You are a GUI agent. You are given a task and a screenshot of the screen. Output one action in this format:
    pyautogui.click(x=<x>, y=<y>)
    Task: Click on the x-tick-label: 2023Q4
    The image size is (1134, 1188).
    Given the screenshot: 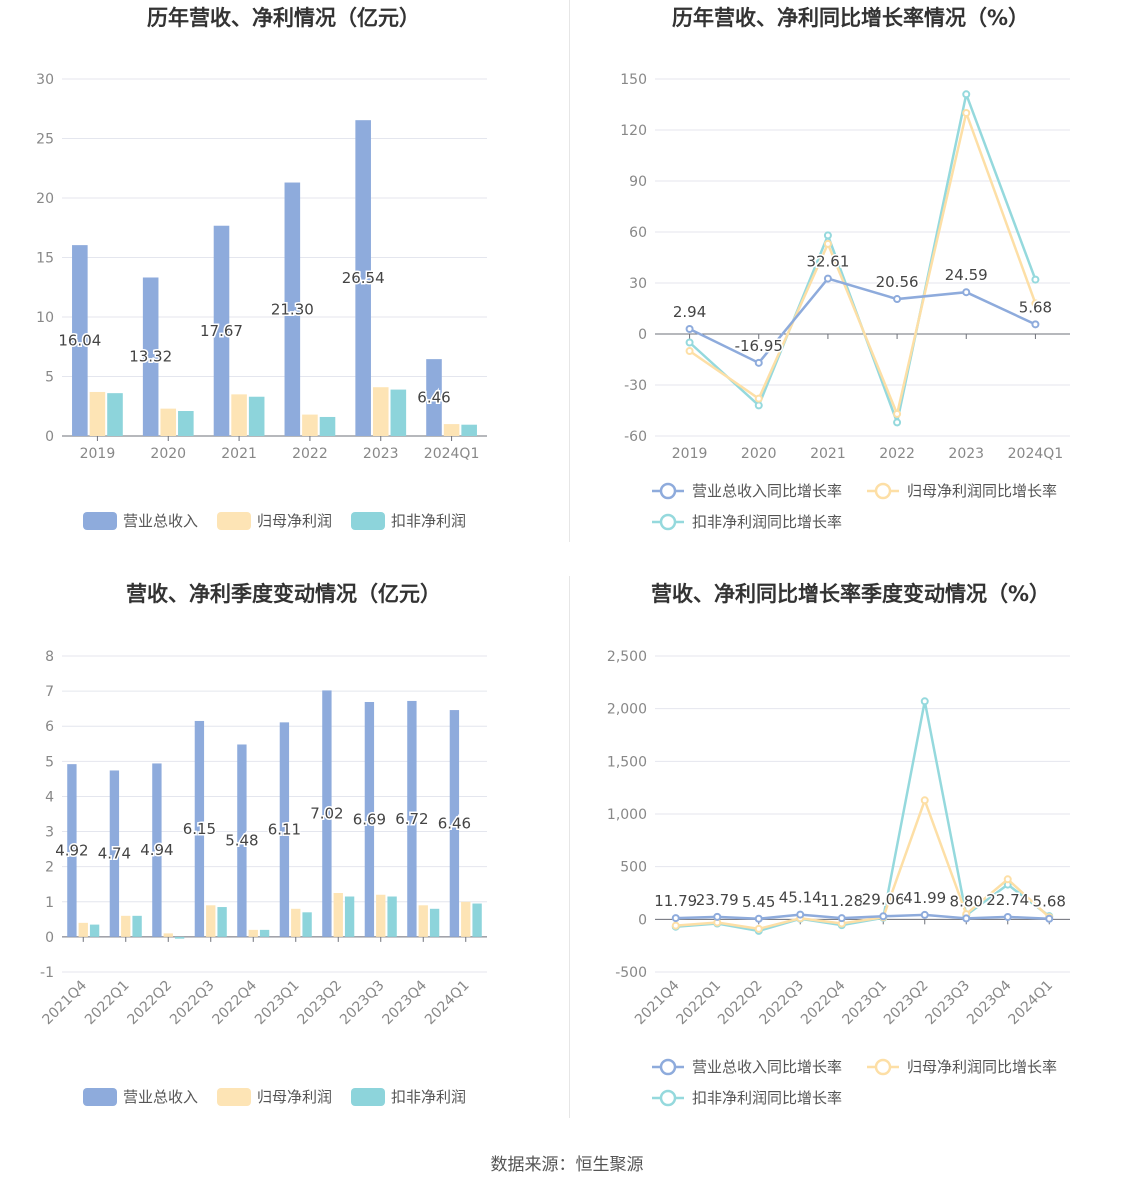 What is the action you would take?
    pyautogui.click(x=989, y=1002)
    